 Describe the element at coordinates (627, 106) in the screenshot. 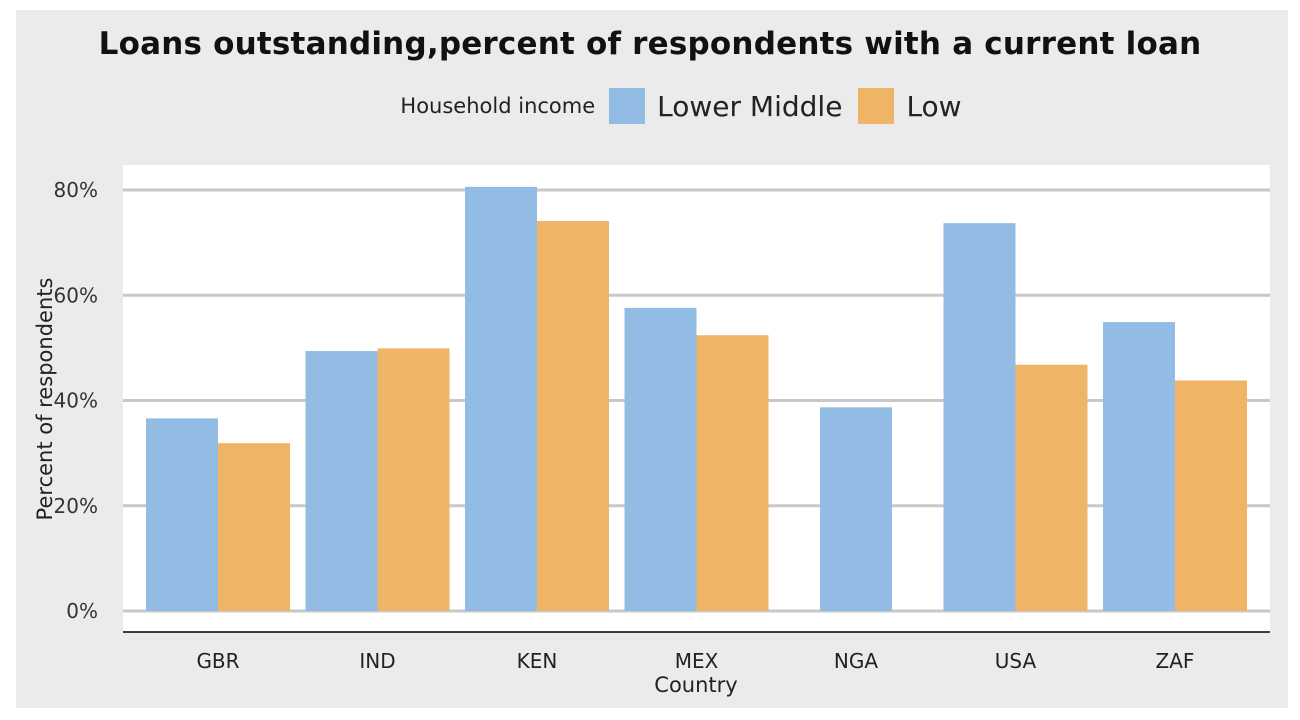

I see `legend-swatch-lower-middle` at that location.